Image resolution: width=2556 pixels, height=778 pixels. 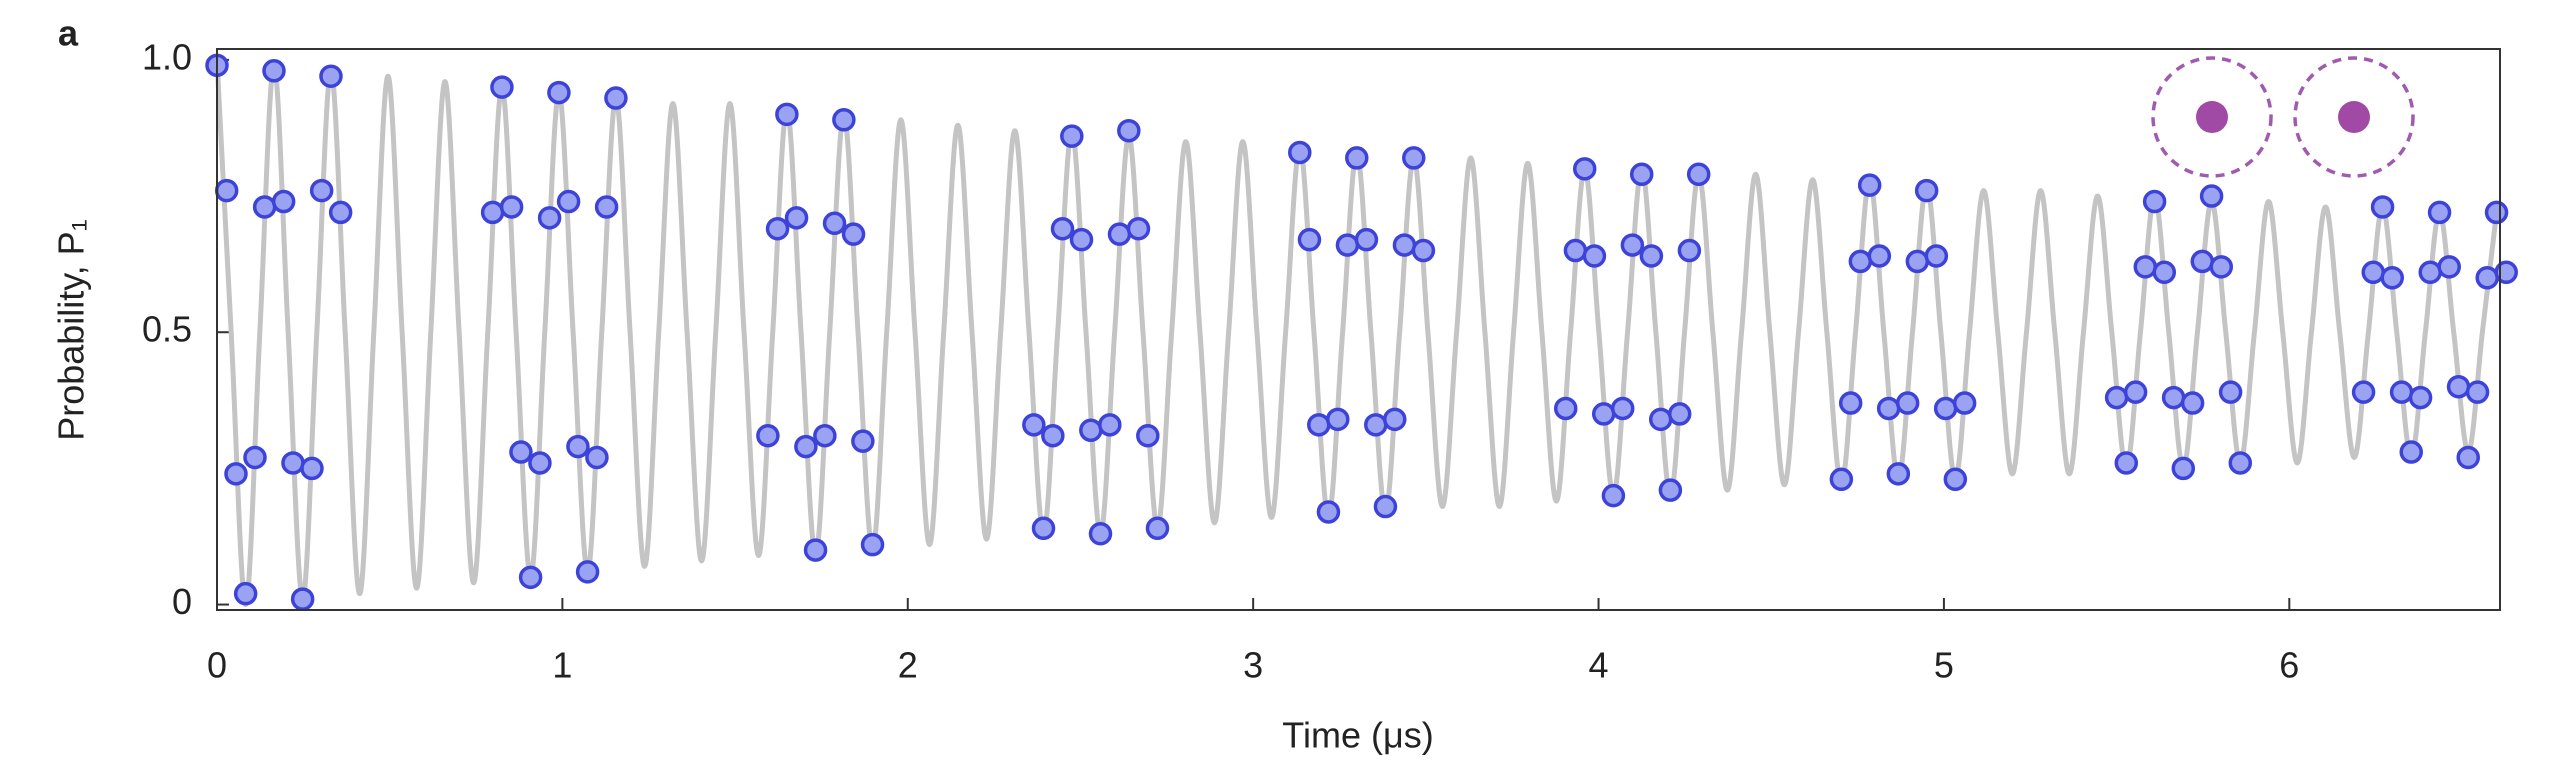 I want to click on x-axis-title: Time (μs), so click(x=1357, y=735).